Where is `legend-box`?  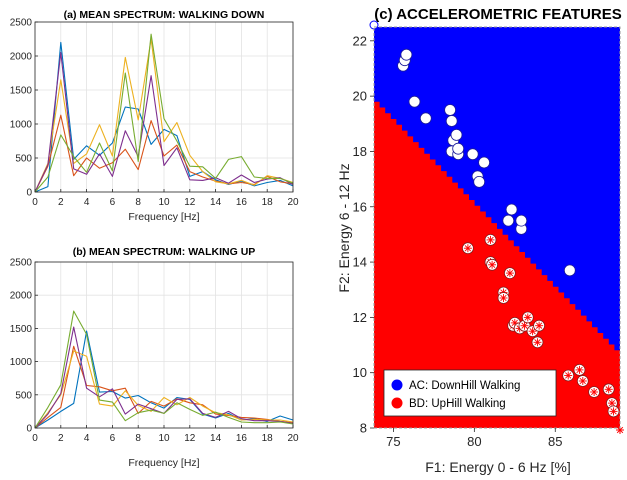 legend-box is located at coordinates (470, 393).